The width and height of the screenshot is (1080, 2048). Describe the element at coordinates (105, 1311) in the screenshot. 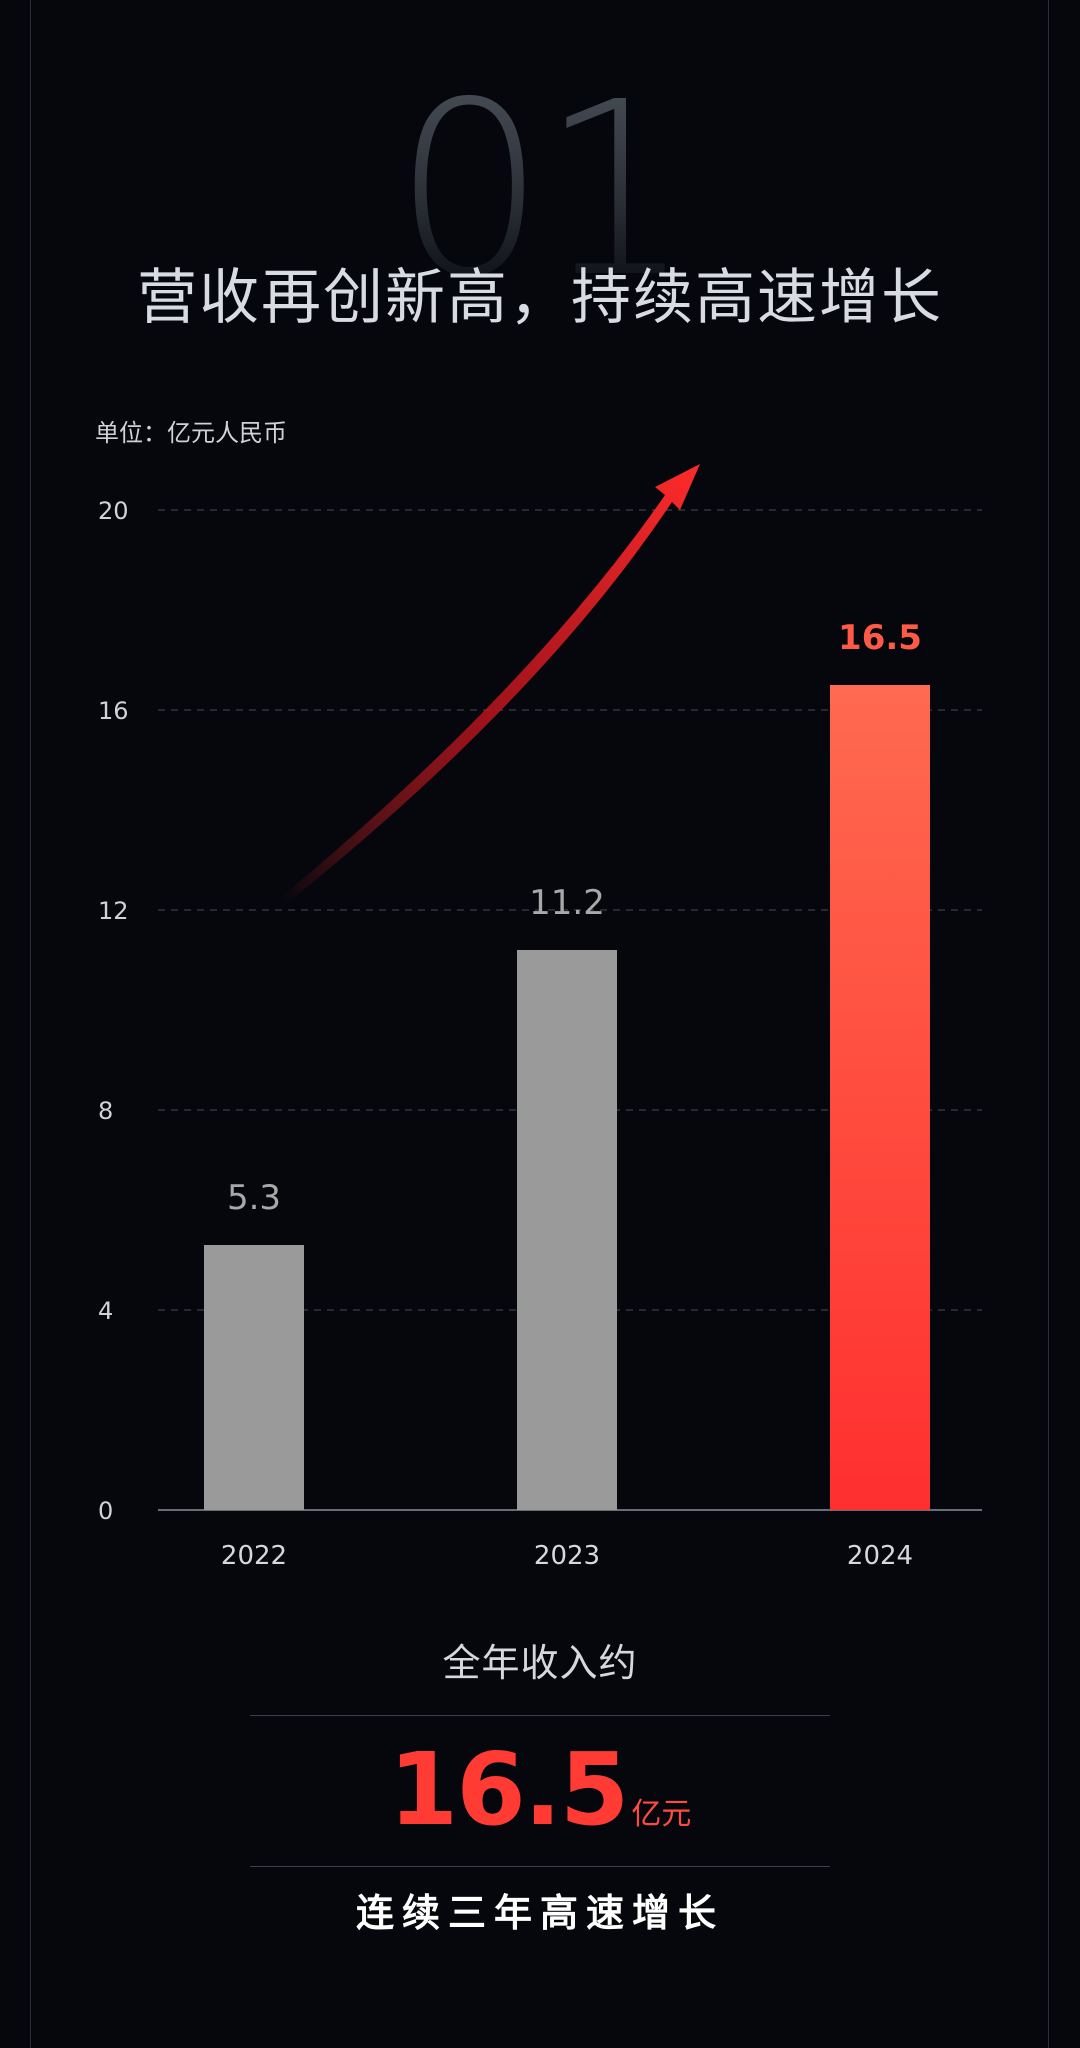

I see `y-tick-label: 4` at that location.